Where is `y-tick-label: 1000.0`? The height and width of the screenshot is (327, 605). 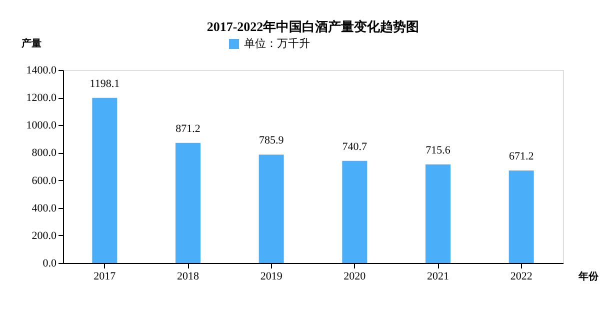 y-tick-label: 1000.0 is located at coordinates (41, 126).